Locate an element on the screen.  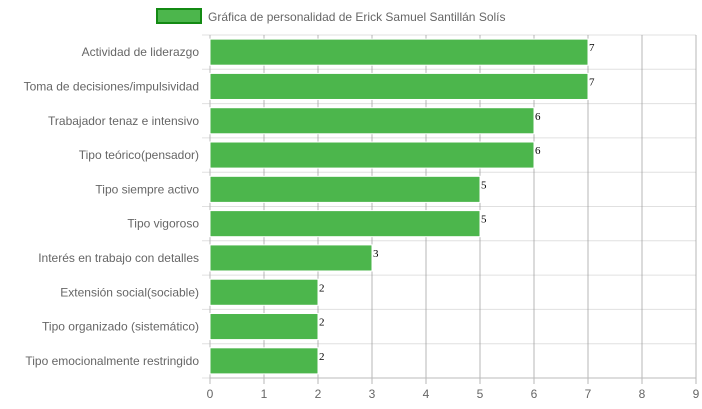
x-tick-label: 7 is located at coordinates (588, 394).